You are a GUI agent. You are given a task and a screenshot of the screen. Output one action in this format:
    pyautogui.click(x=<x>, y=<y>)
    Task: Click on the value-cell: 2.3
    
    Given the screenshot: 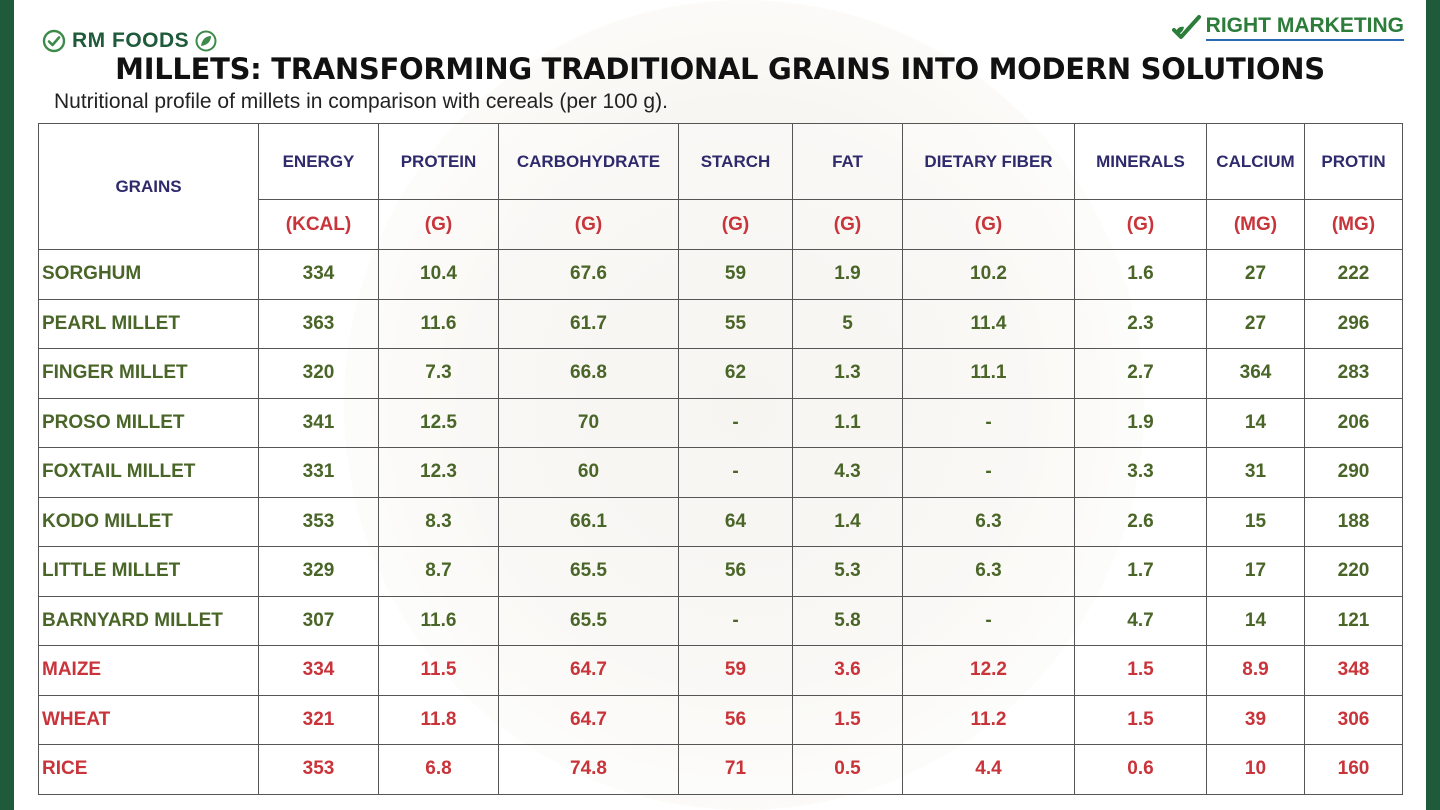 What is the action you would take?
    pyautogui.click(x=1140, y=323)
    